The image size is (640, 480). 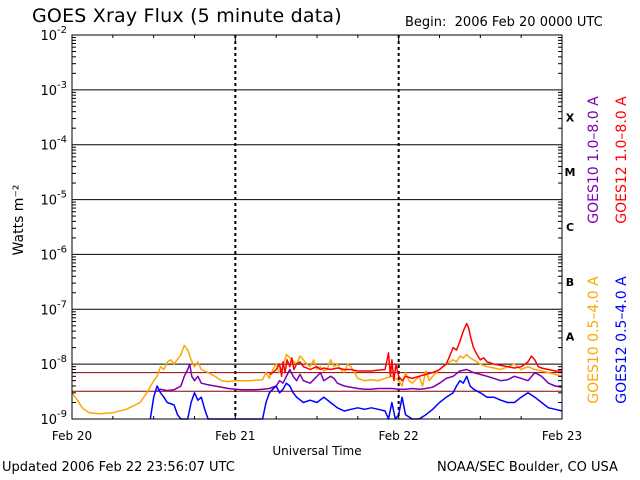 I want to click on chart-title: GOES Xray Flux (5 minute data), so click(x=187, y=16).